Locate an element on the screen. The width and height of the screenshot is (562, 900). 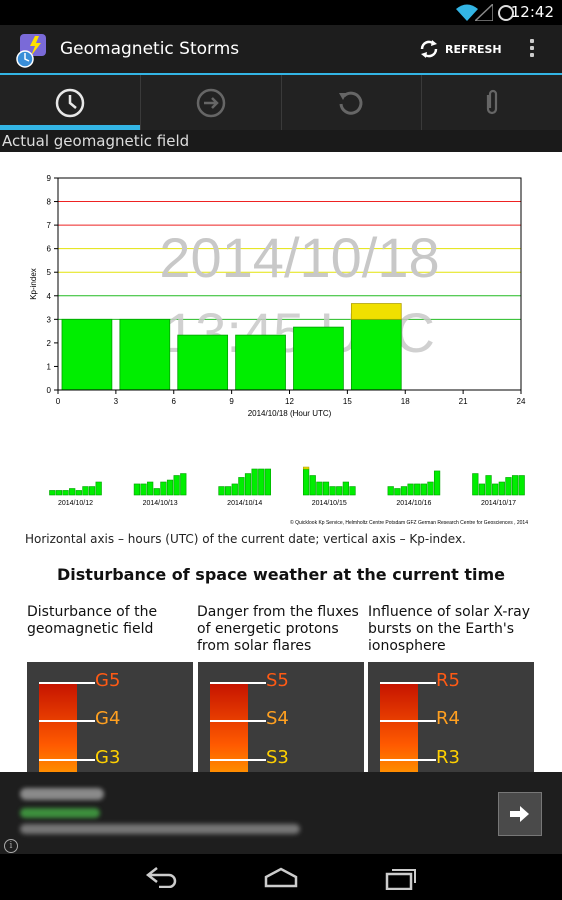
tab-attachments is located at coordinates (492, 102).